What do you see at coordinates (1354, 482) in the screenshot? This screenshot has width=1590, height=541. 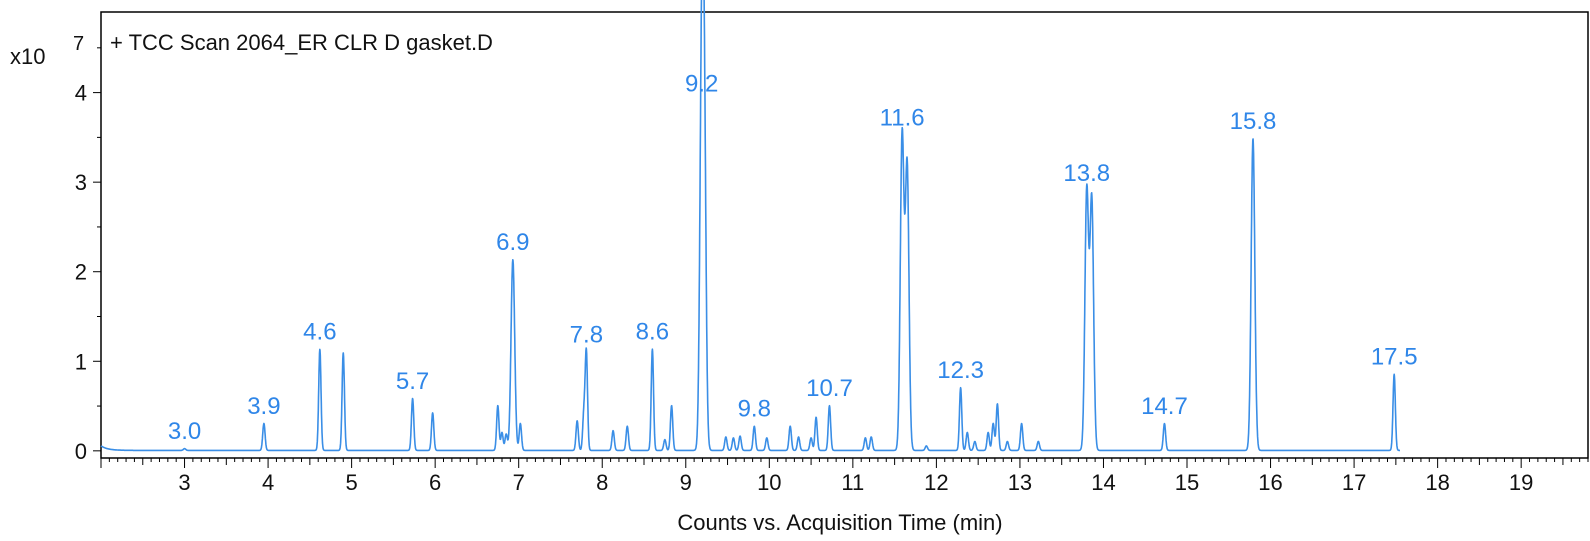 I see `x-tick-label: 17` at bounding box center [1354, 482].